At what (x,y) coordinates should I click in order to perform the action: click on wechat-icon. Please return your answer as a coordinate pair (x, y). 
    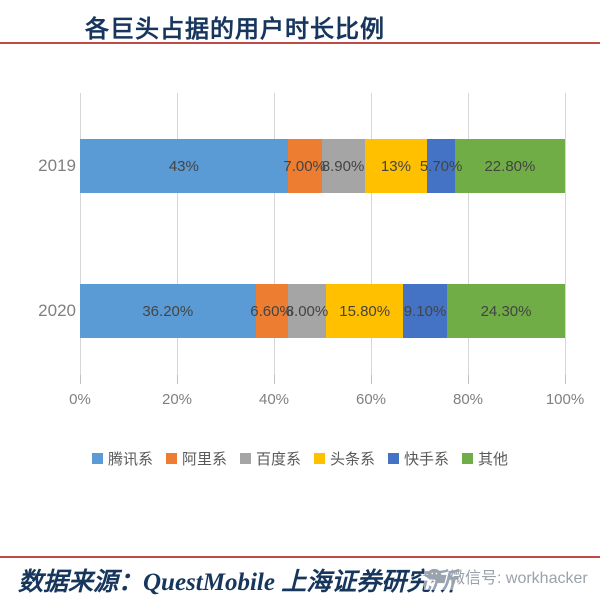
    Looking at the image, I should click on (436, 576).